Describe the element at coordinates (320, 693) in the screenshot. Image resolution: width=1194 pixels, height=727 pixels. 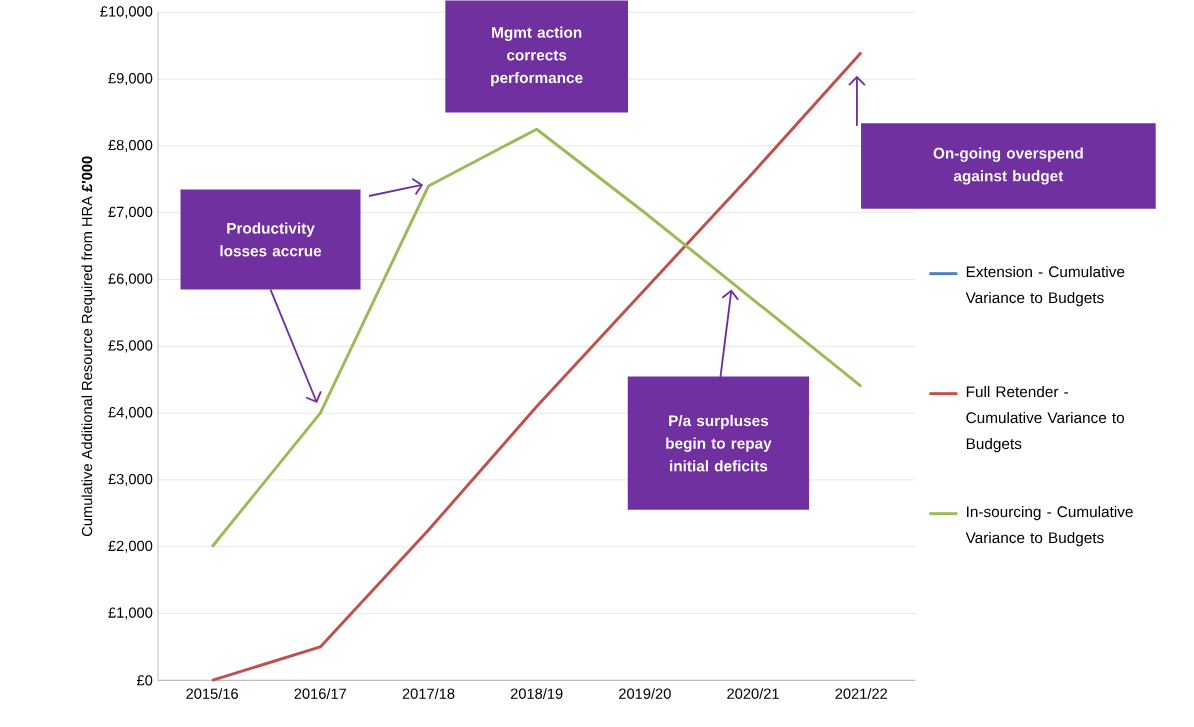
I see `x-tick-label: 2016/17` at that location.